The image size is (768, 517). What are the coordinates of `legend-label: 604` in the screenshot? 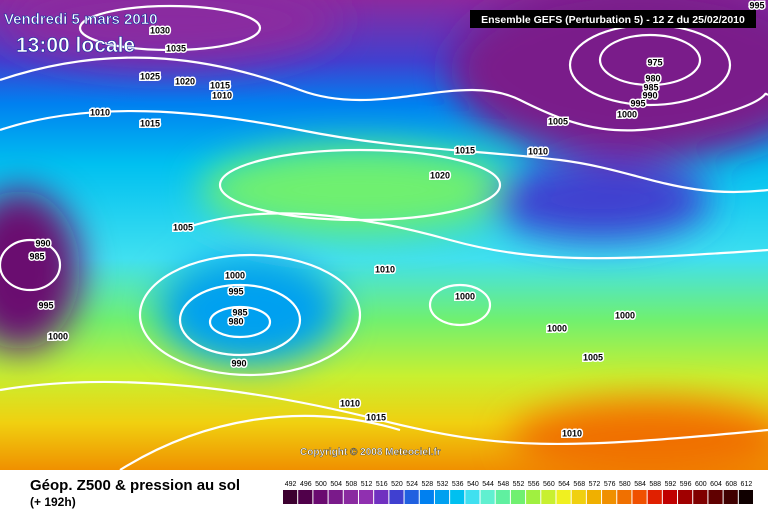 It's located at (716, 484).